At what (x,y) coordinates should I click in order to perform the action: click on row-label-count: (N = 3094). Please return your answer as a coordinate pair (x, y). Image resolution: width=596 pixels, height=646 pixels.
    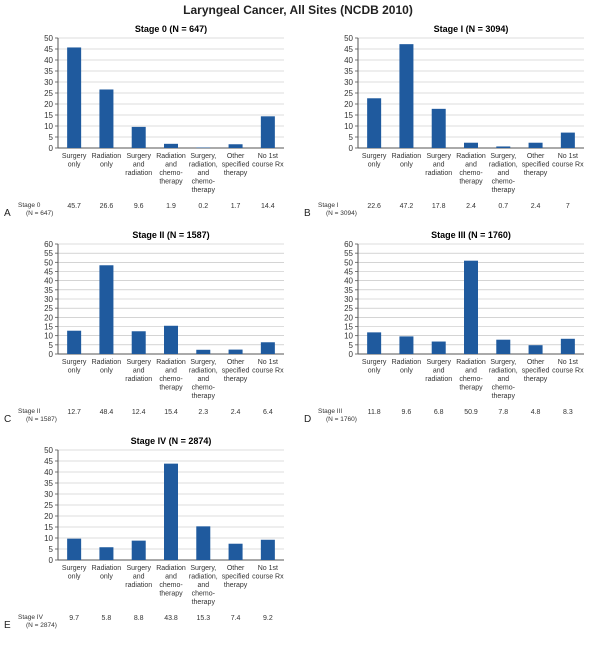
    Looking at the image, I should click on (341, 213).